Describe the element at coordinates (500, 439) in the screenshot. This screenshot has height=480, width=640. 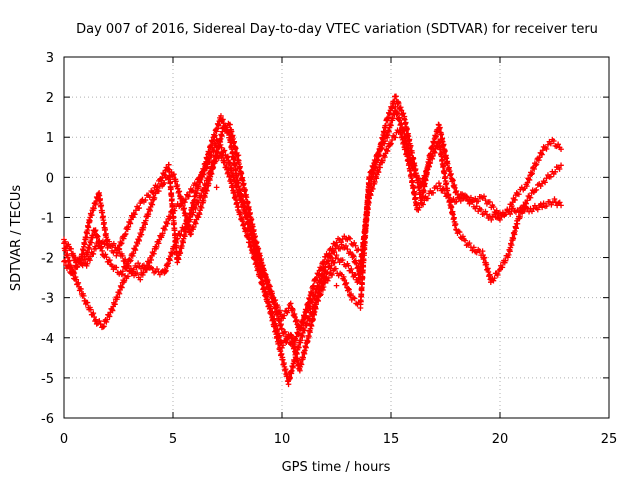
I see `x-tick-label: 20` at that location.